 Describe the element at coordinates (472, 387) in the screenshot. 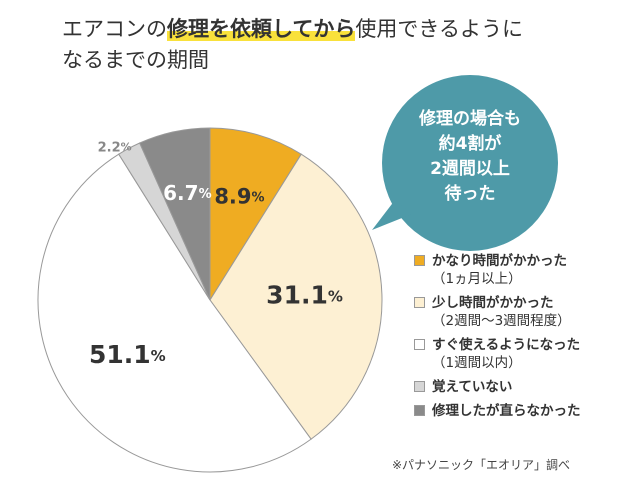

I see `legend-label: 覚えていない` at that location.